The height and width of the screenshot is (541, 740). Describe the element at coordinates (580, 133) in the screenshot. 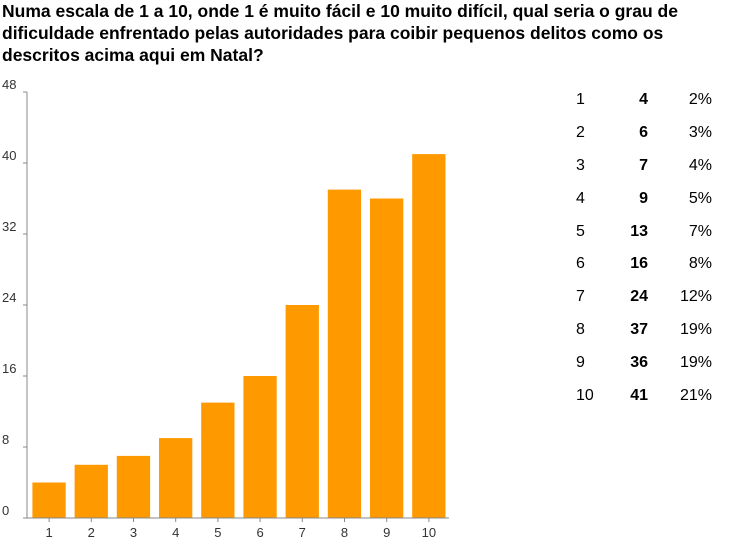

I see `summary-label: 2` at that location.